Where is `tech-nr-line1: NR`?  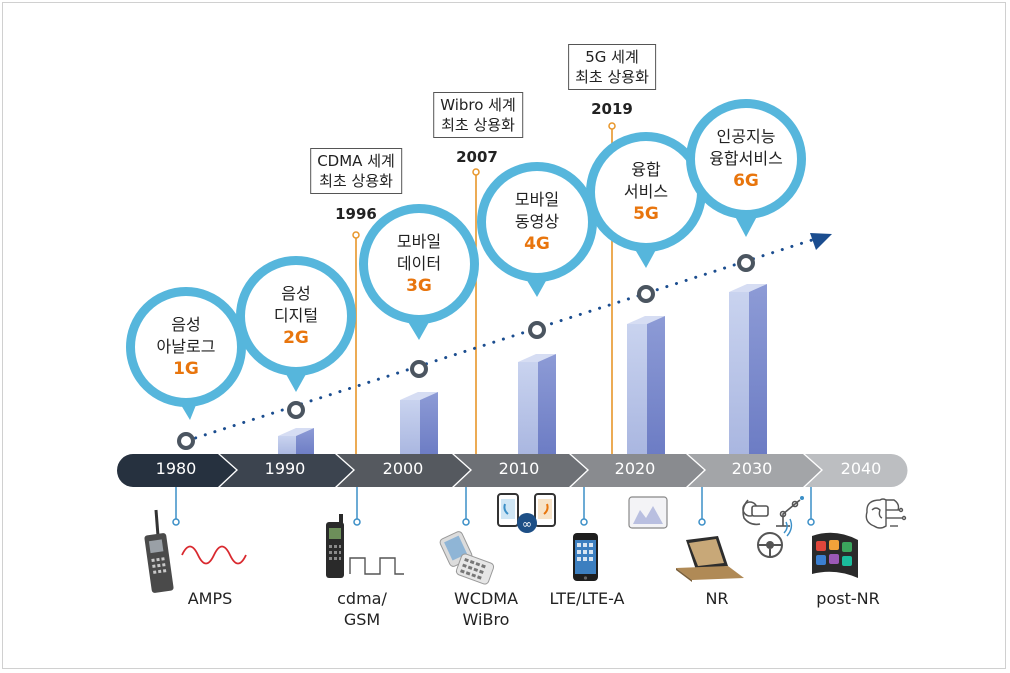
tech-nr-line1: NR is located at coordinates (717, 598).